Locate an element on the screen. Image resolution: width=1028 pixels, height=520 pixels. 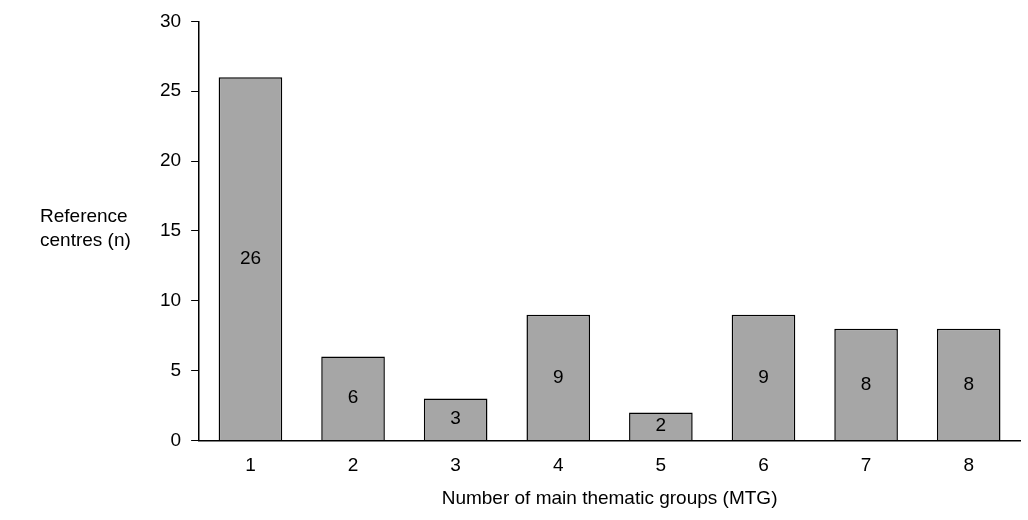
x-axis-title: Number of main thematic groups (MTG) is located at coordinates (609, 497).